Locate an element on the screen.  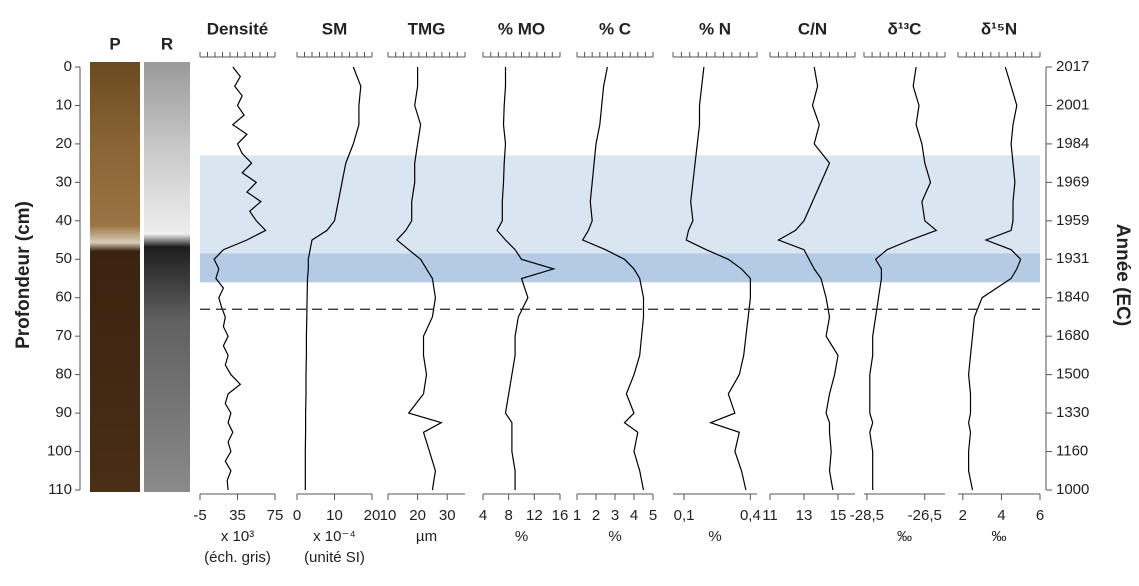
x-tick-label: 16 is located at coordinates (560, 515).